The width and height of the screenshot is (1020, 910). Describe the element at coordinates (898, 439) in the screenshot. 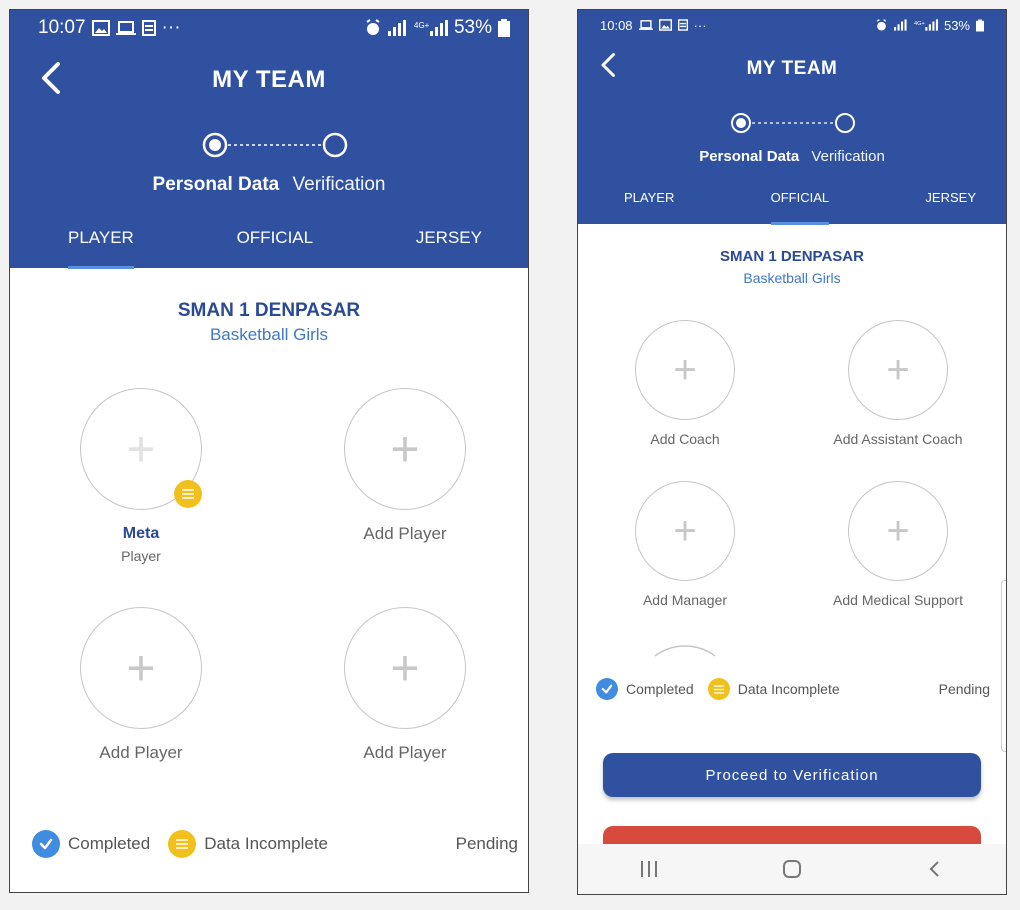

I see `add-assistant-coach-label: Add Assistant Coach` at that location.